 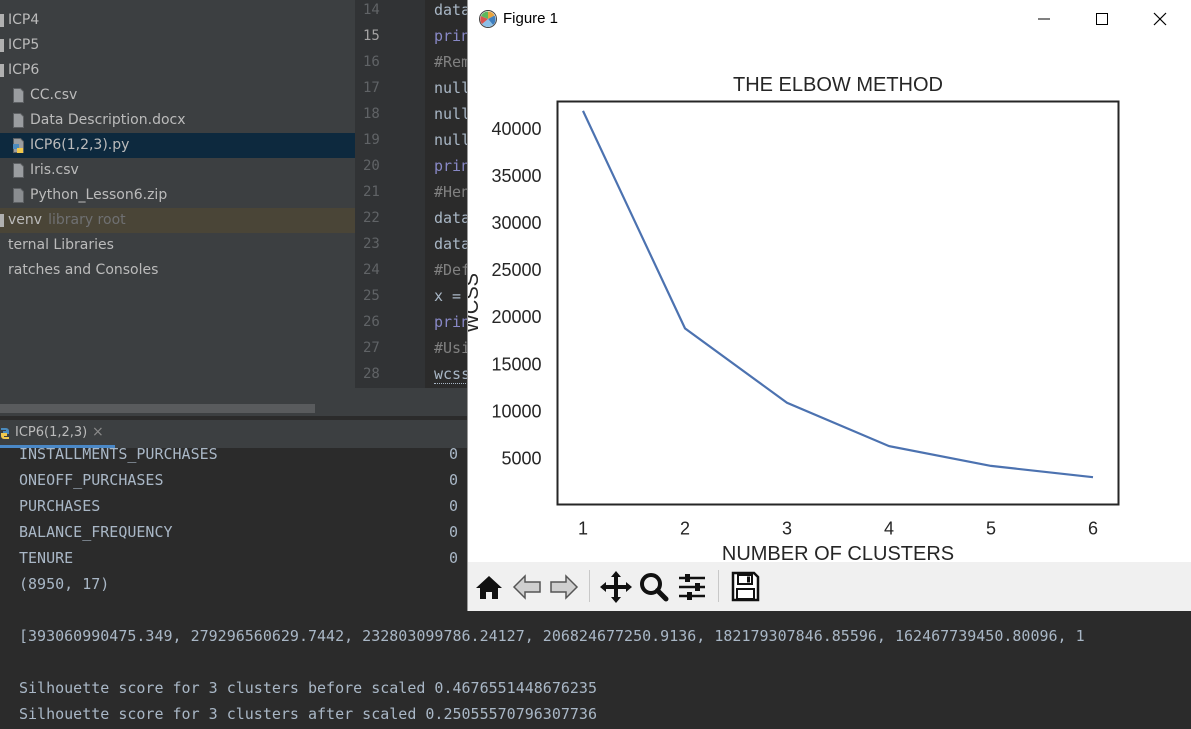 I want to click on zoom-button, so click(x=654, y=586).